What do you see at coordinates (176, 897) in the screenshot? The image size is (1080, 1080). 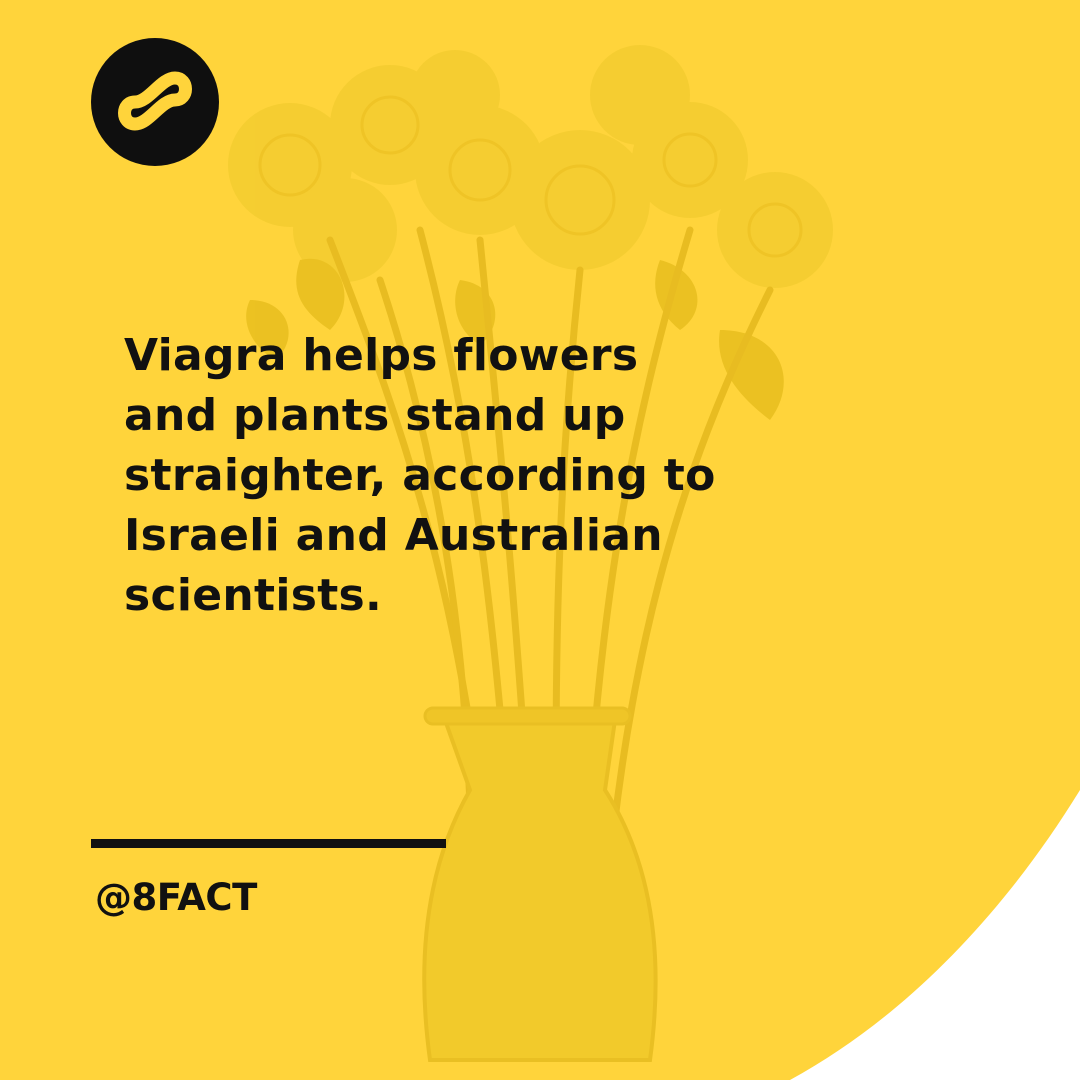 I see `account-handle: @8FACT` at bounding box center [176, 897].